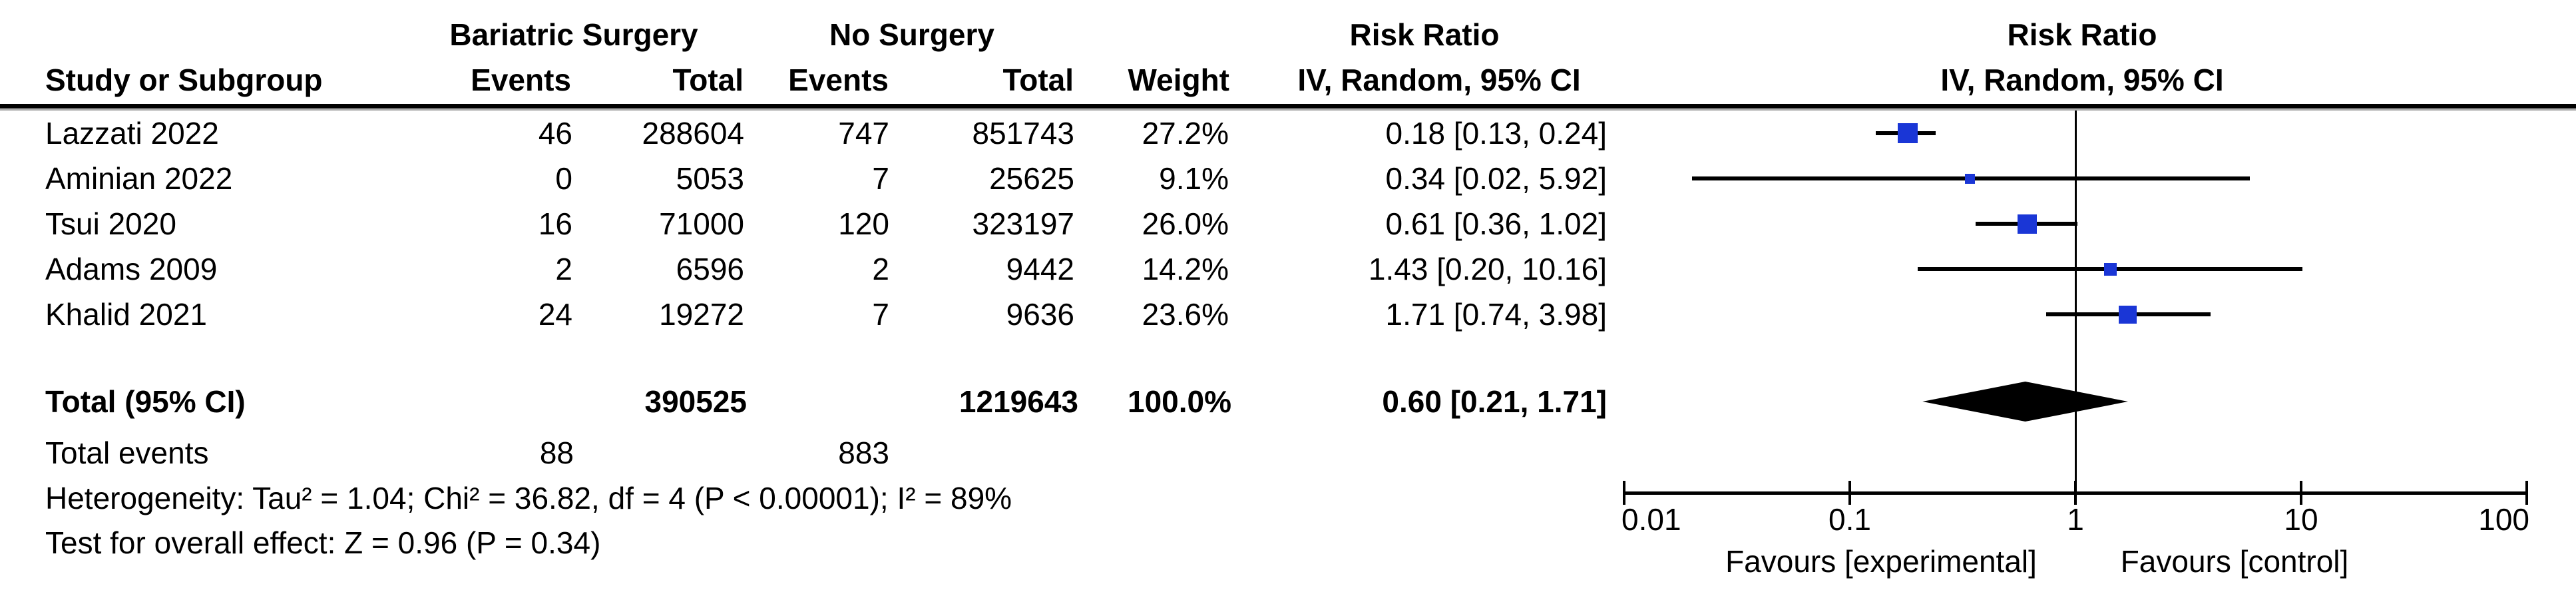 This screenshot has width=2576, height=606. Describe the element at coordinates (863, 453) in the screenshot. I see `total-events-ctrl: 883` at that location.